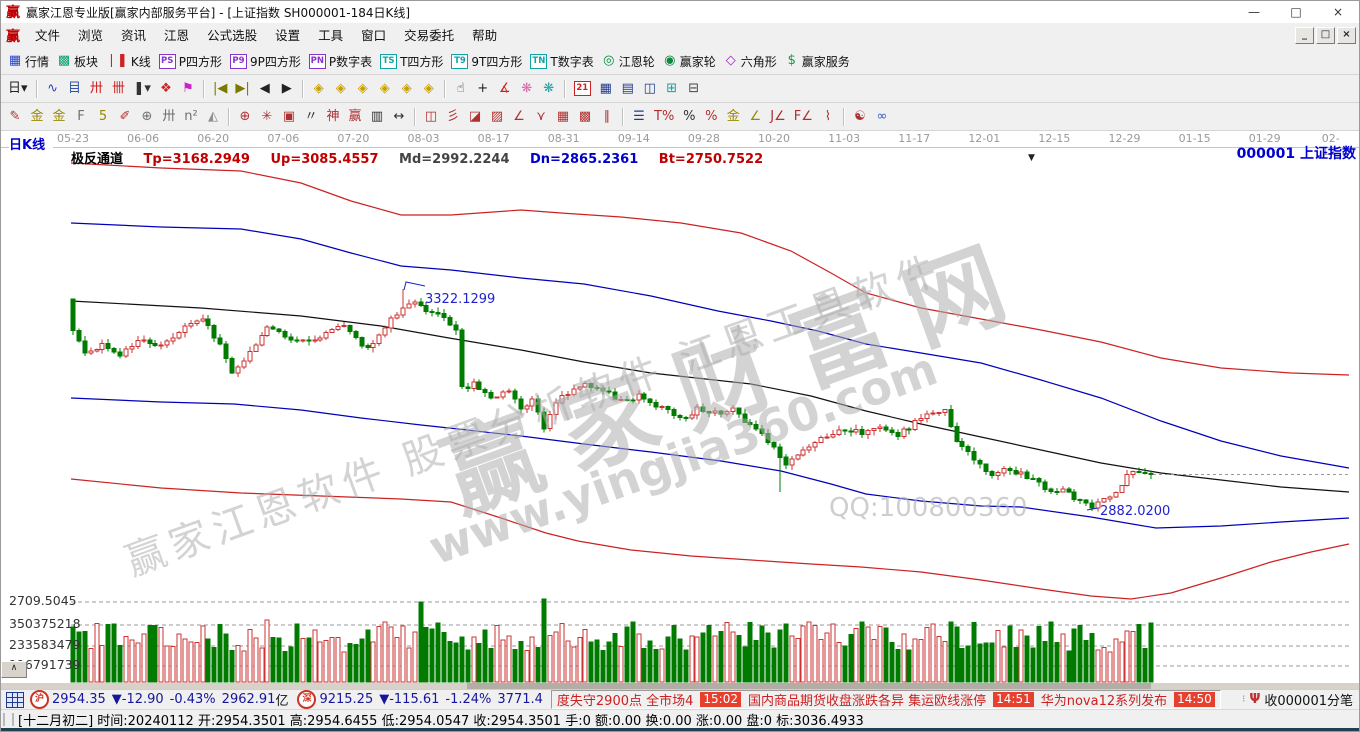 Image resolution: width=1360 pixels, height=732 pixels. I want to click on save-icon: ◫, so click(650, 89).